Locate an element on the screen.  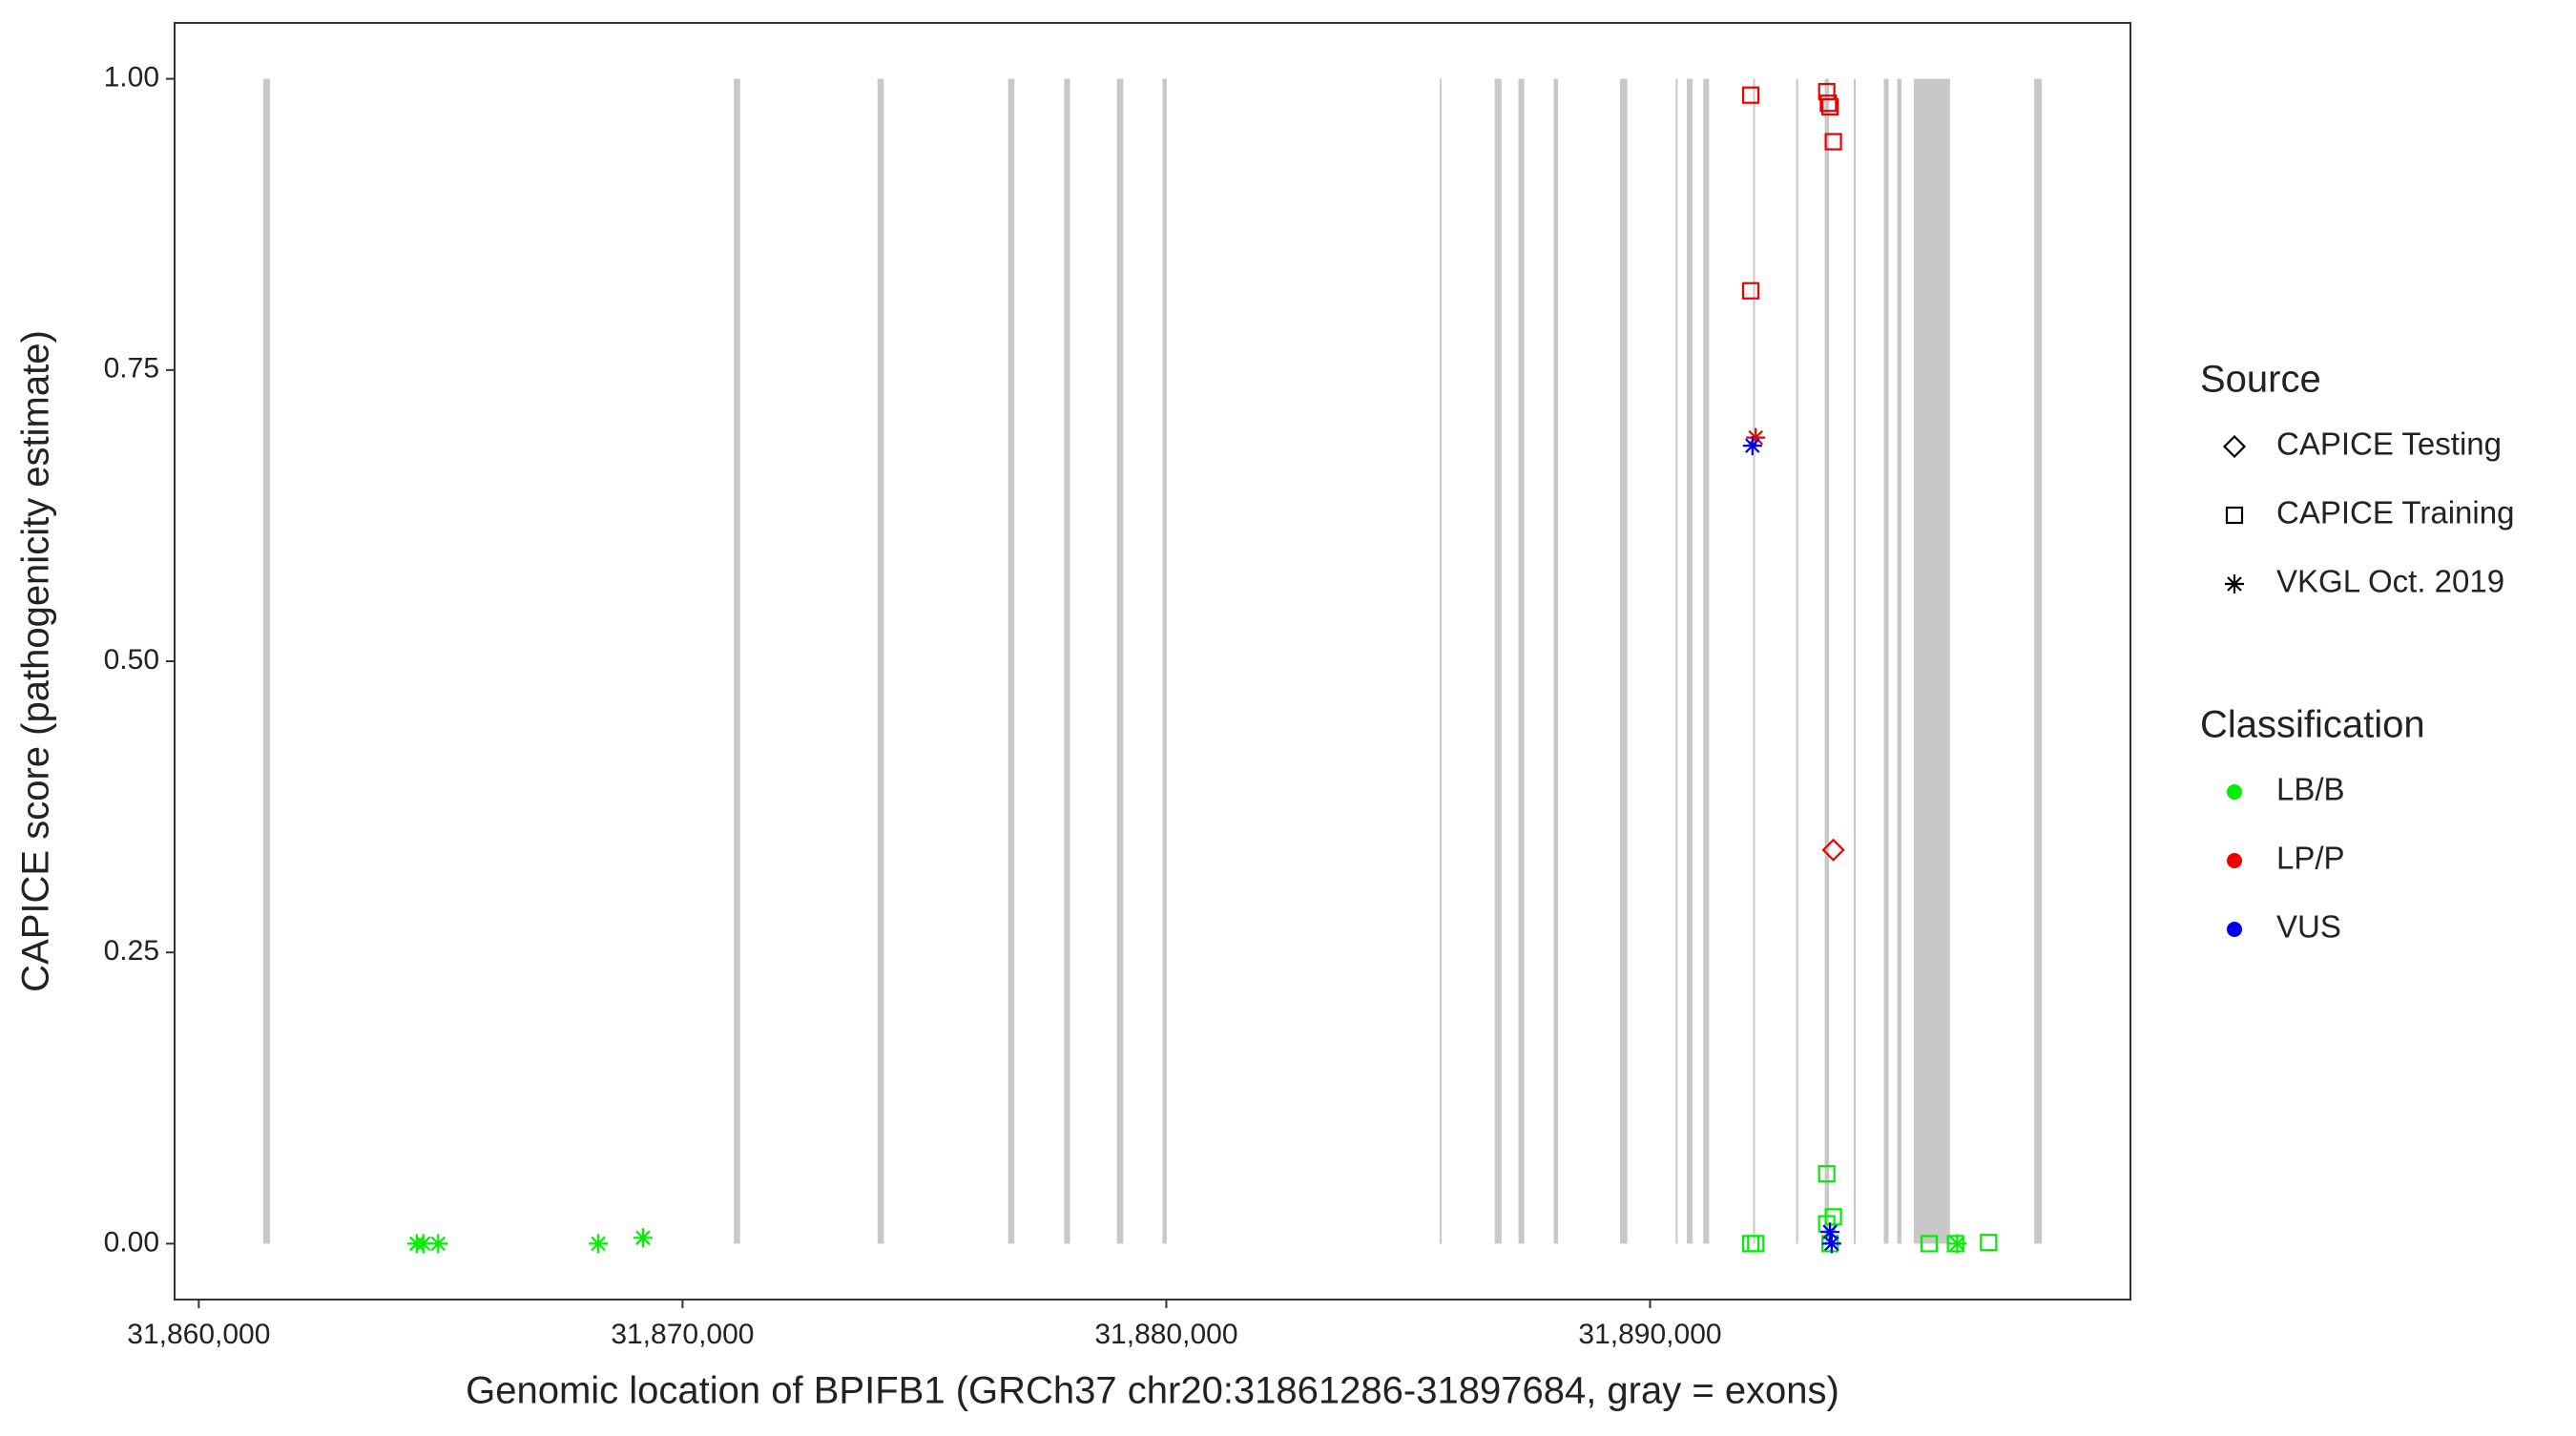
legend-label: CAPICE Training is located at coordinates (2395, 513).